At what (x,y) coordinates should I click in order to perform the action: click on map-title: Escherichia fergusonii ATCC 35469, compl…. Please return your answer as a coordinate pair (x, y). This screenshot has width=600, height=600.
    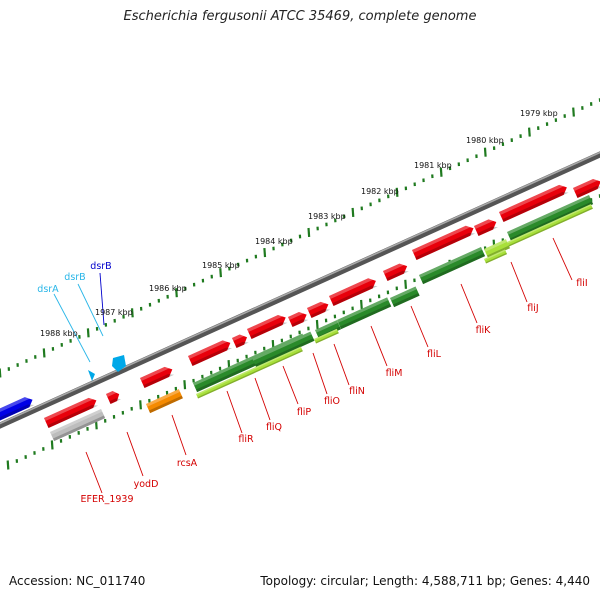
    Looking at the image, I should click on (300, 16).